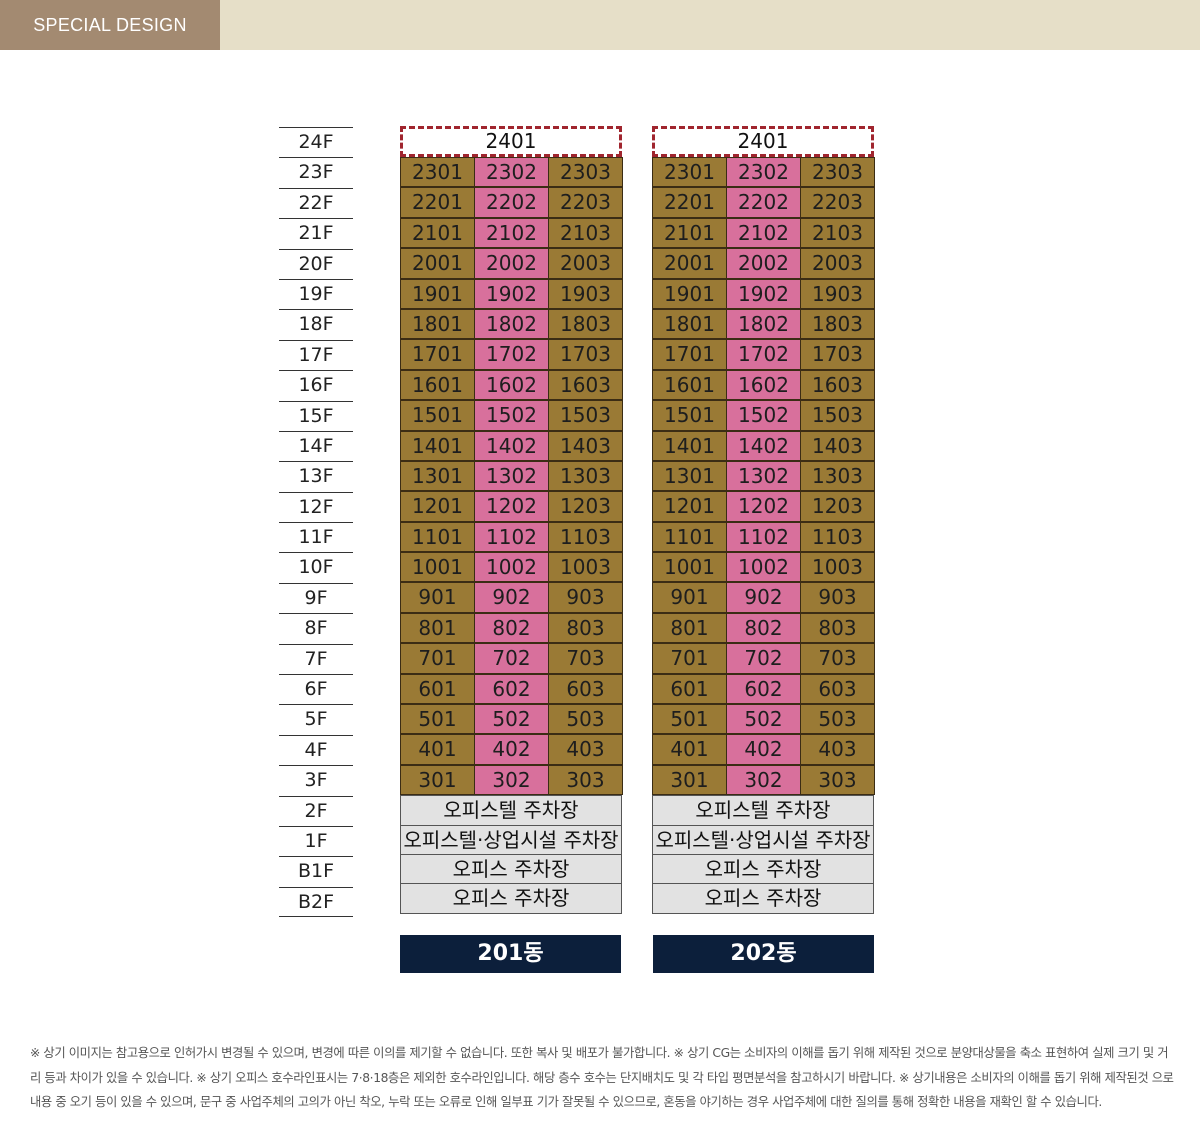 This screenshot has height=1147, width=1200. I want to click on unit-cell: 1201, so click(437, 506).